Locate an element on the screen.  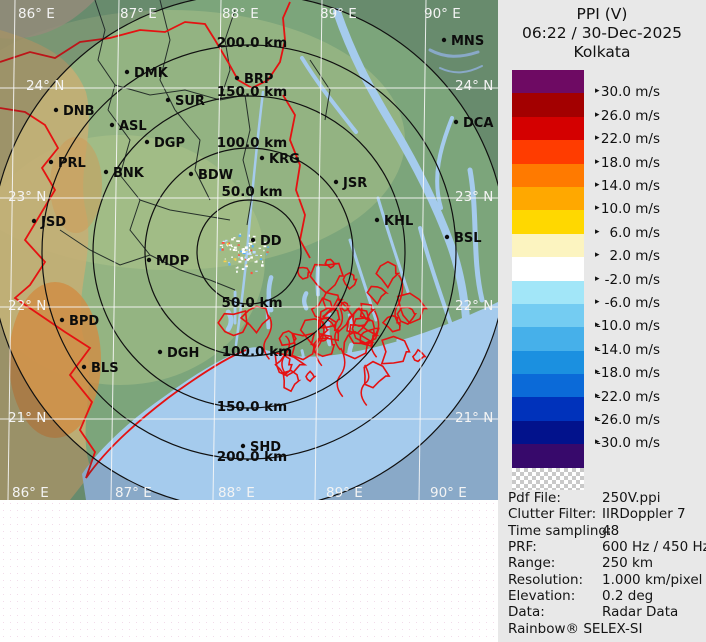
legend-label: 14.0 m/s is located at coordinates (630, 186).